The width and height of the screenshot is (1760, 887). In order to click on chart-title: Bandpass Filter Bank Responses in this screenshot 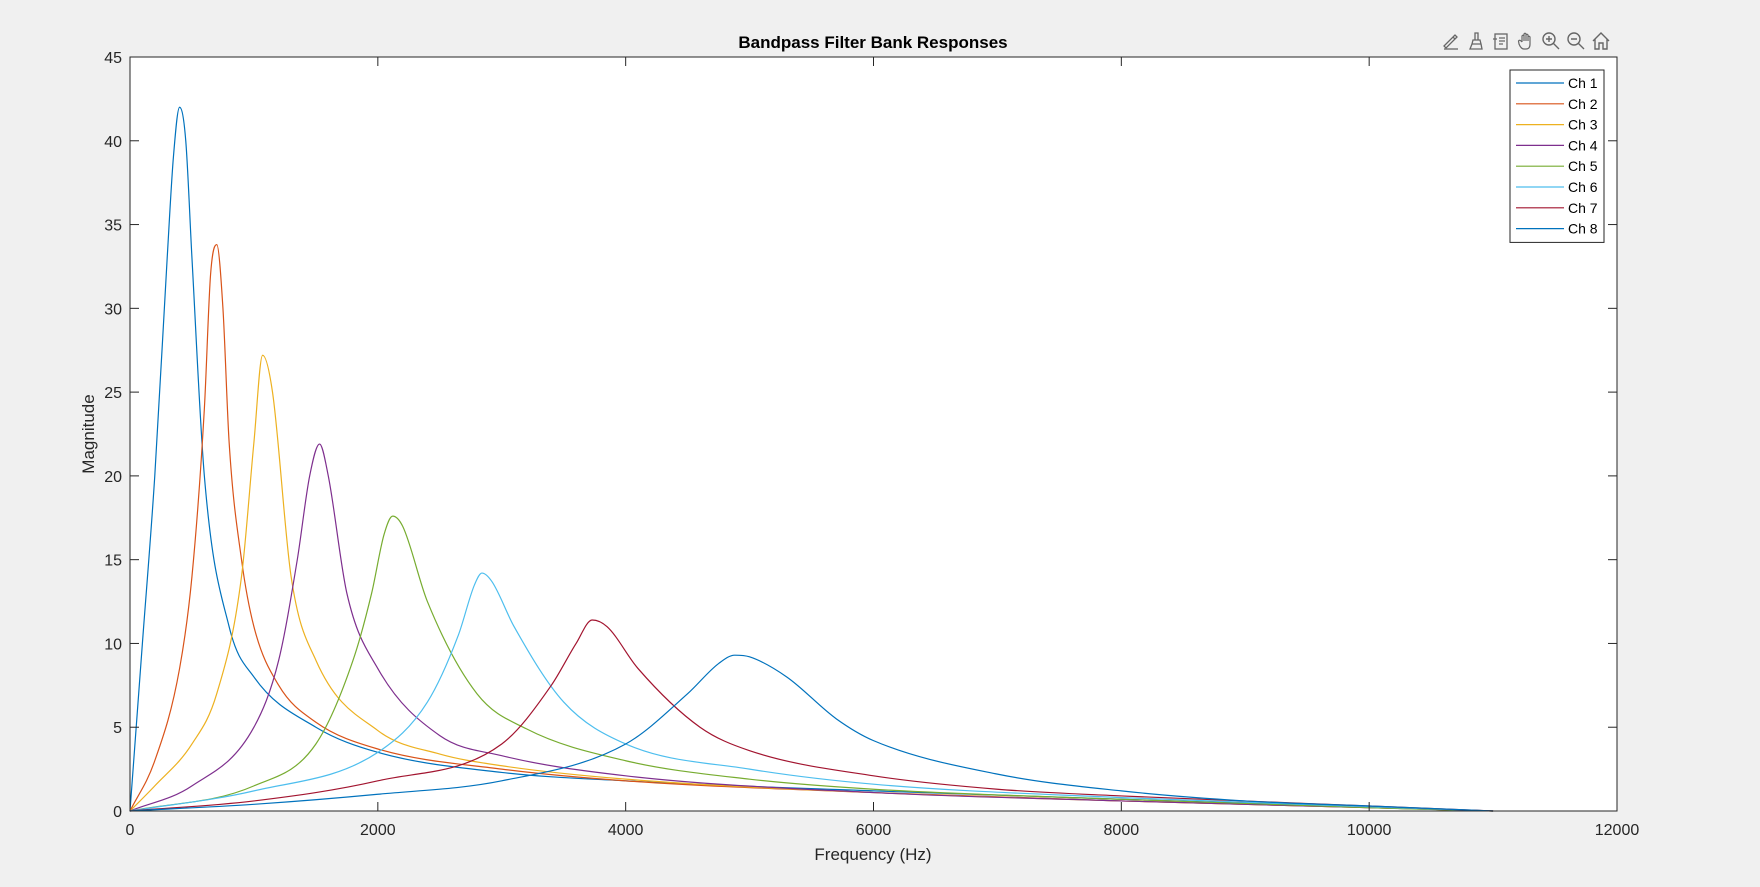, I will do `click(872, 42)`.